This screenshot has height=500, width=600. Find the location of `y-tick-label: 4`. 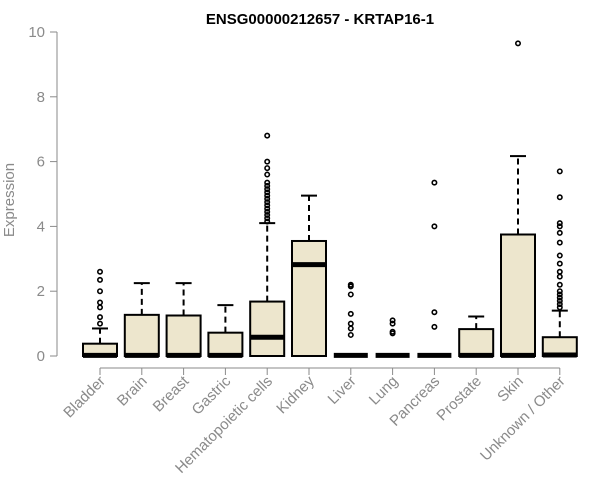

y-tick-label: 4 is located at coordinates (41, 226).